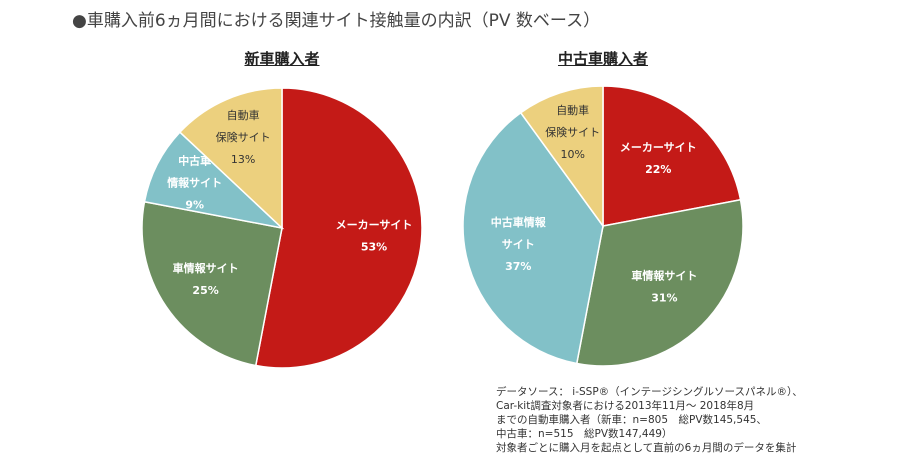  I want to click on slice-label-used-info: 中古車, so click(194, 161).